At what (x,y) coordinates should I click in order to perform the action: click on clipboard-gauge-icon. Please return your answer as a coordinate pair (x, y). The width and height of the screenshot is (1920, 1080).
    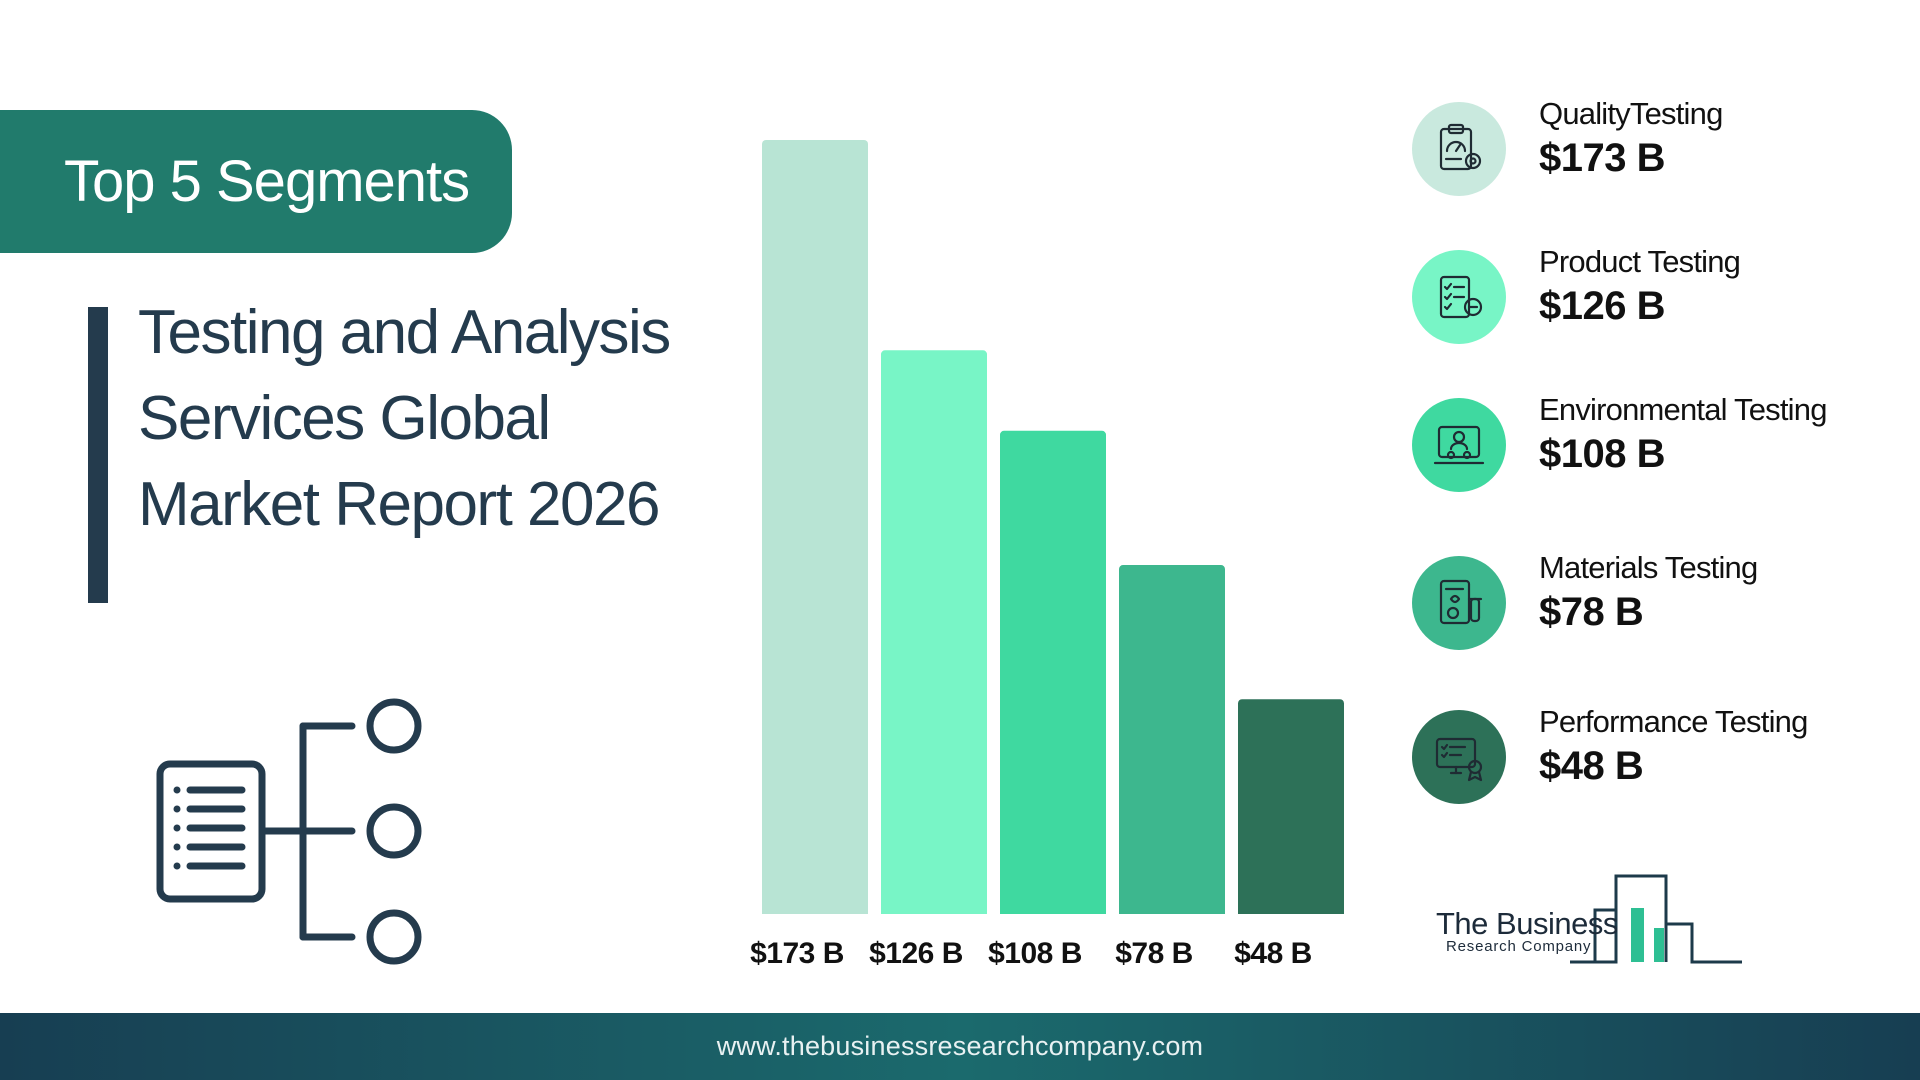
    Looking at the image, I should click on (1460, 147).